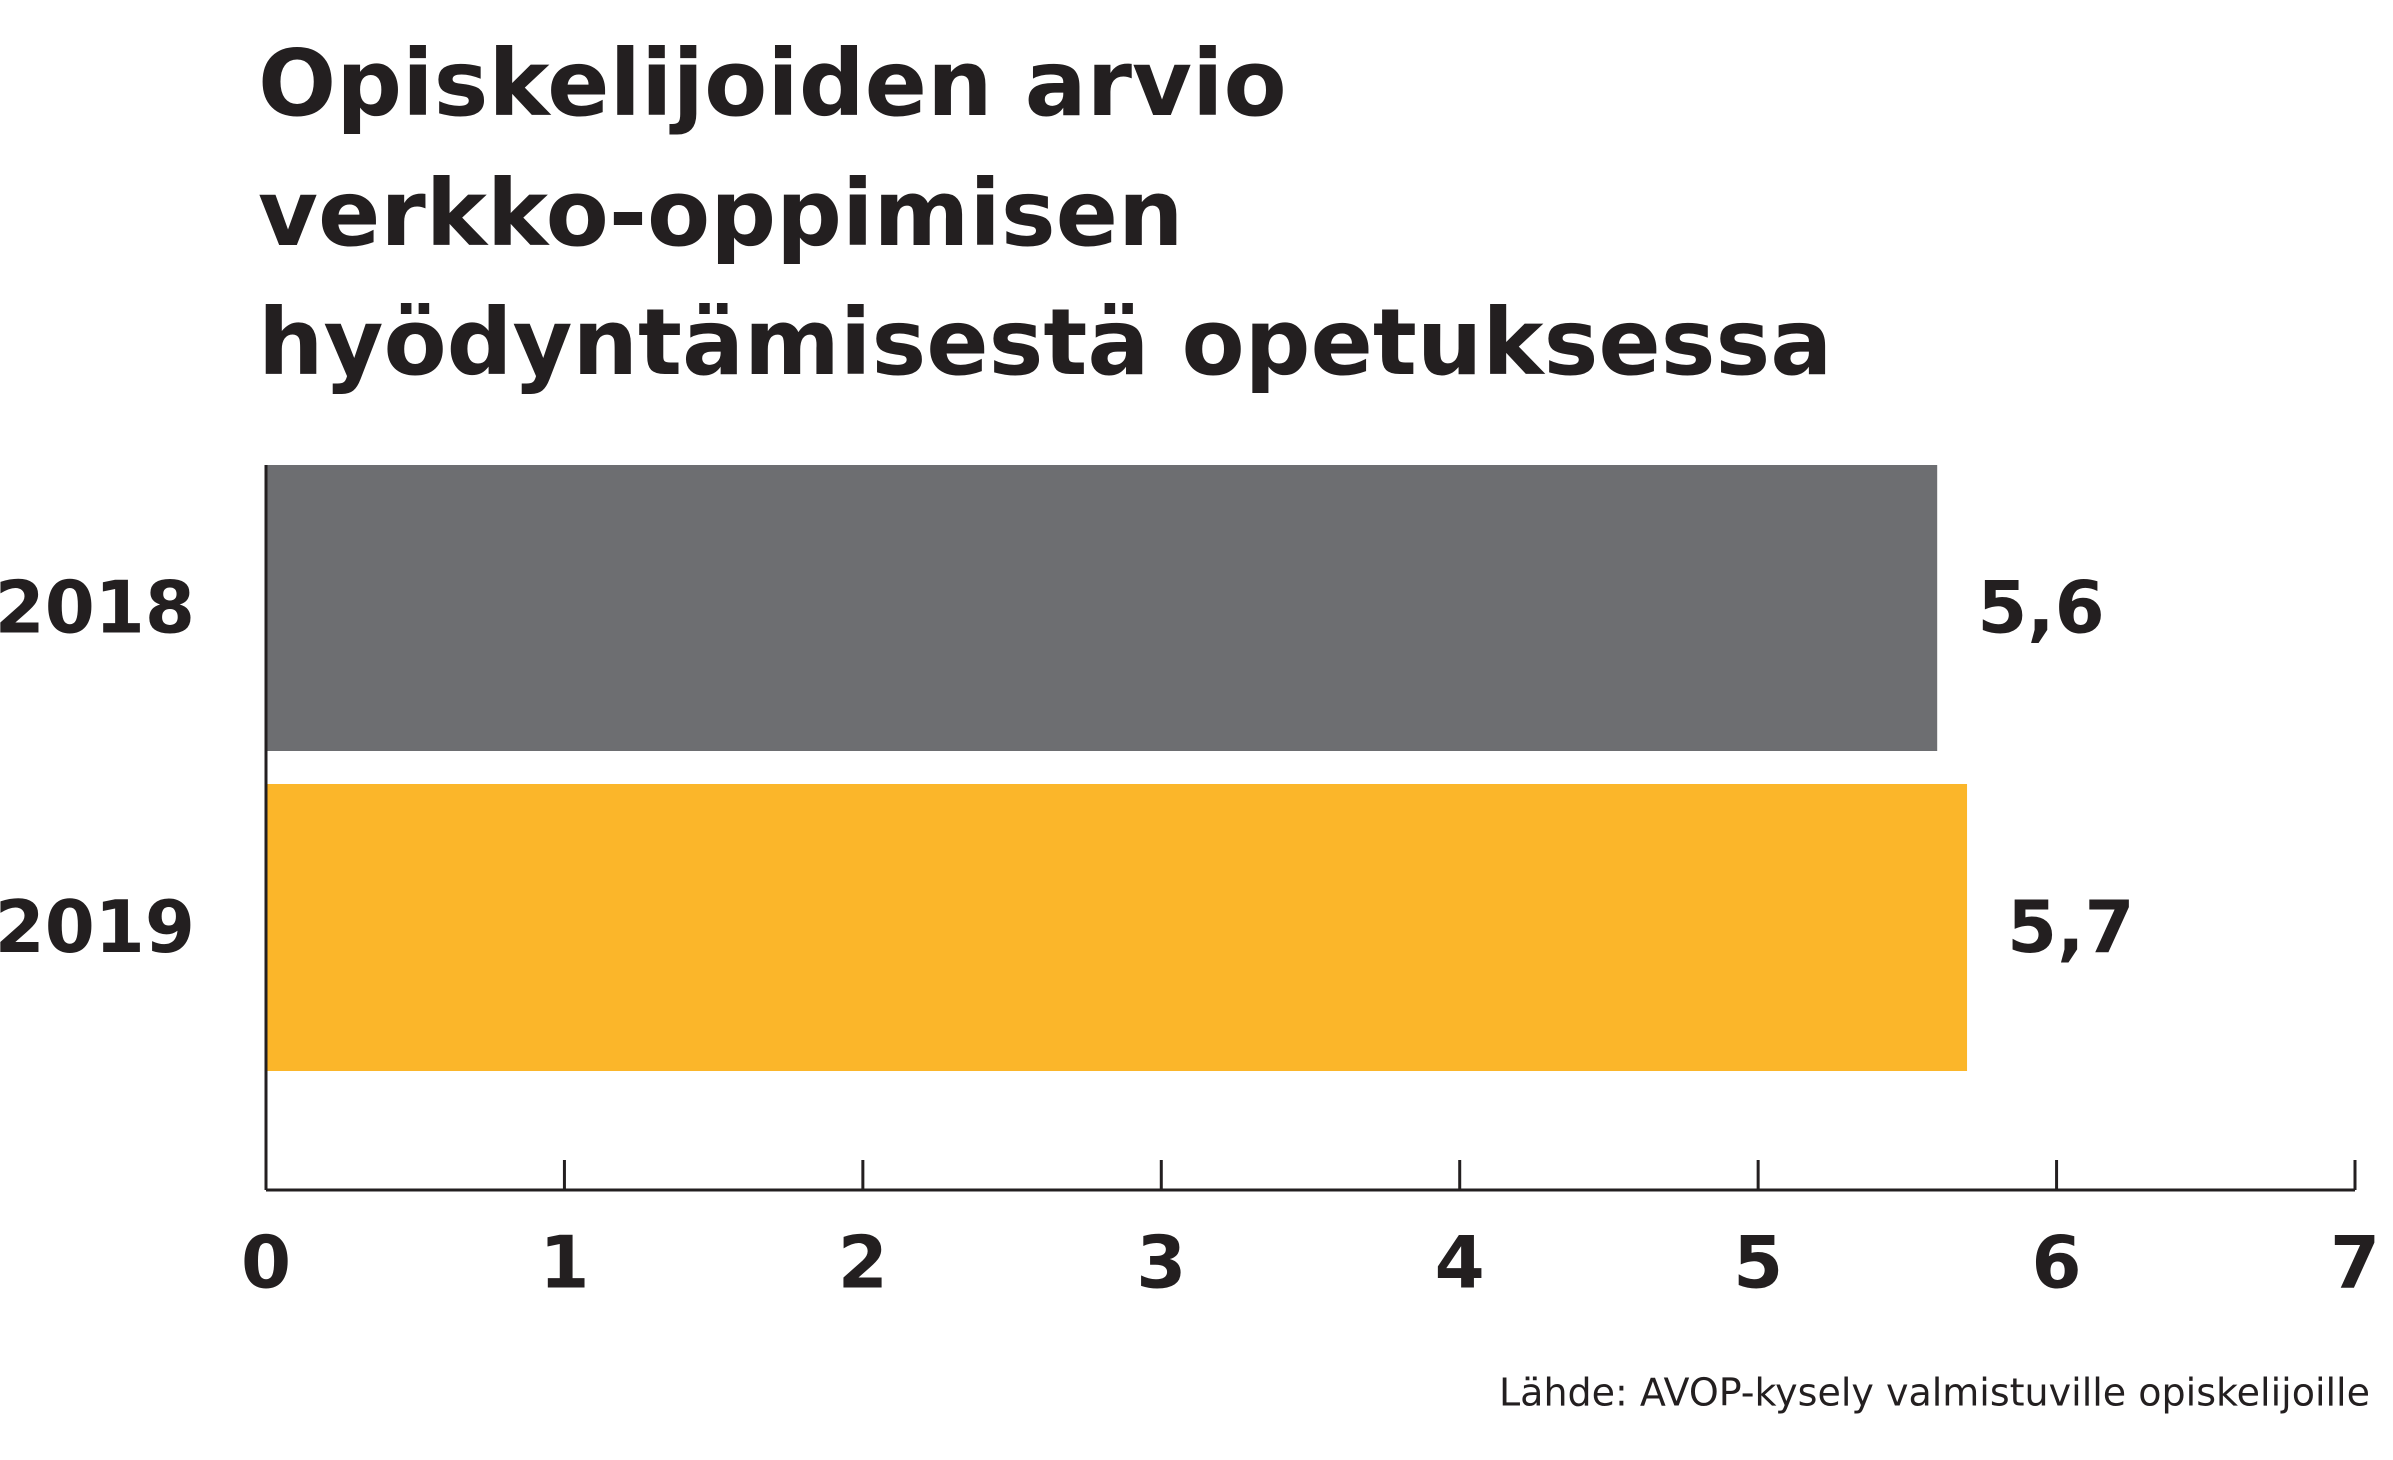  I want to click on x-tick-label: 6, so click(2057, 1263).